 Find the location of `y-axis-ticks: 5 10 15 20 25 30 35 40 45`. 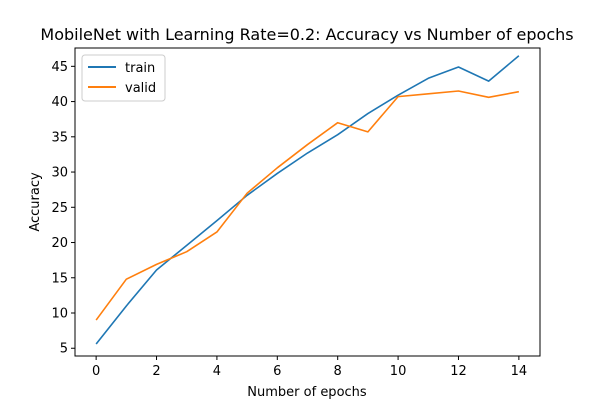

y-axis-ticks: 5 10 15 20 25 30 35 40 45 is located at coordinates (63, 208).